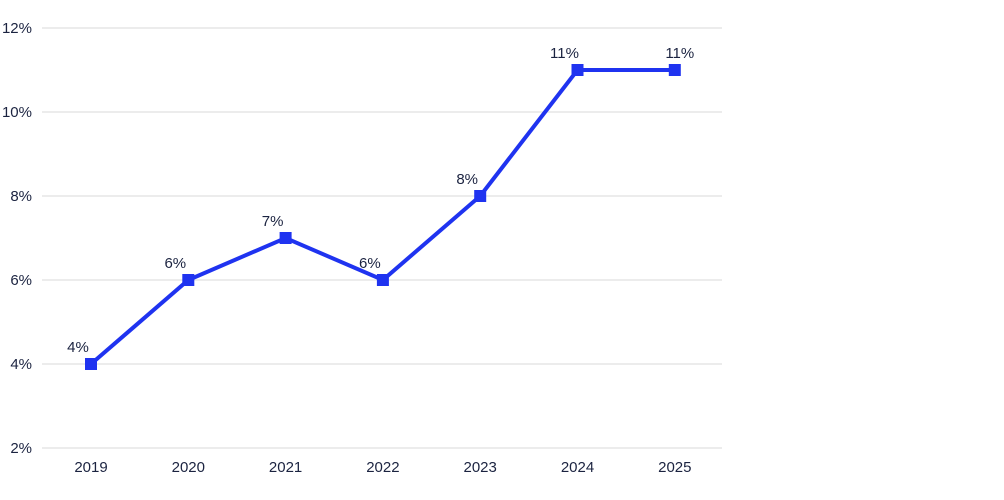  Describe the element at coordinates (467, 179) in the screenshot. I see `data-label: 8%` at that location.